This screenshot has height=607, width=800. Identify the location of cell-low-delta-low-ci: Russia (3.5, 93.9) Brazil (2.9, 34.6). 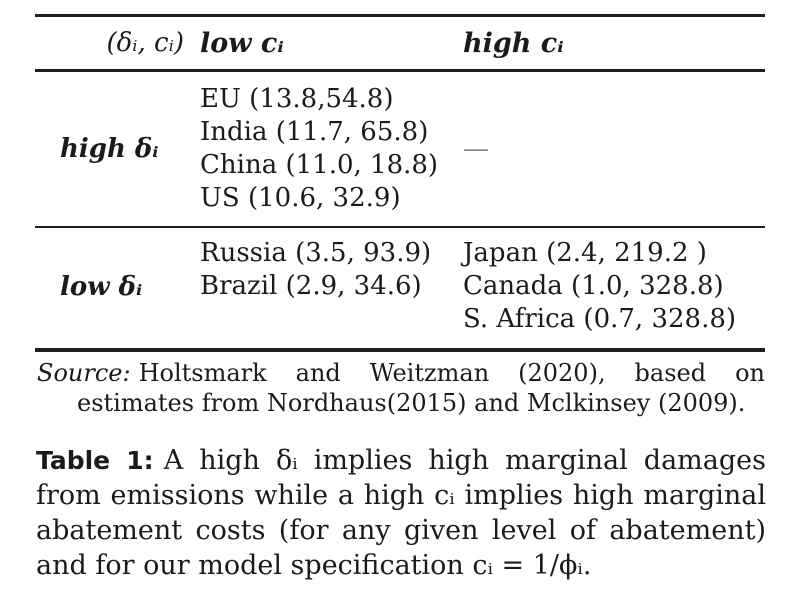
(316, 269).